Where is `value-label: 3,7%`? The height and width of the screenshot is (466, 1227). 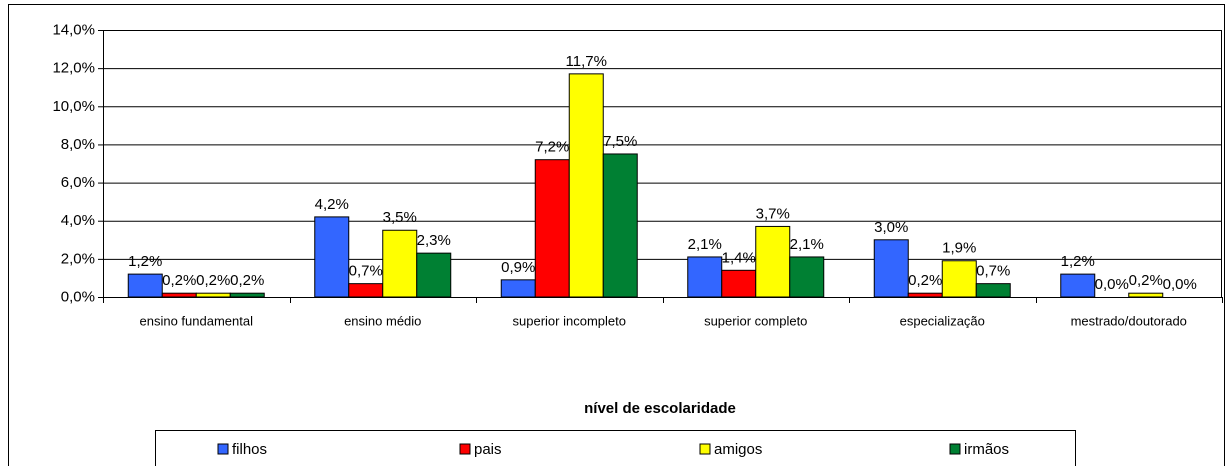
value-label: 3,7% is located at coordinates (773, 213).